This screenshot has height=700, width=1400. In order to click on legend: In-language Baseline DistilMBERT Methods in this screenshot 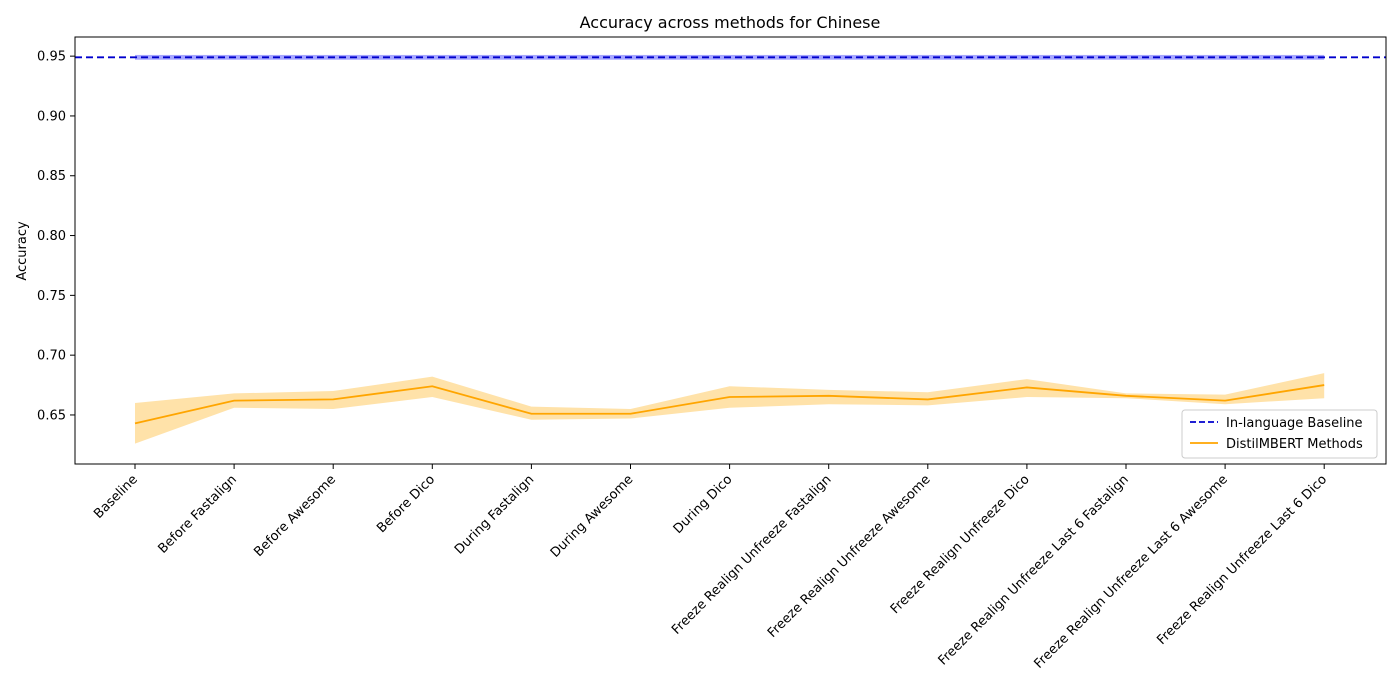, I will do `click(1279, 434)`.